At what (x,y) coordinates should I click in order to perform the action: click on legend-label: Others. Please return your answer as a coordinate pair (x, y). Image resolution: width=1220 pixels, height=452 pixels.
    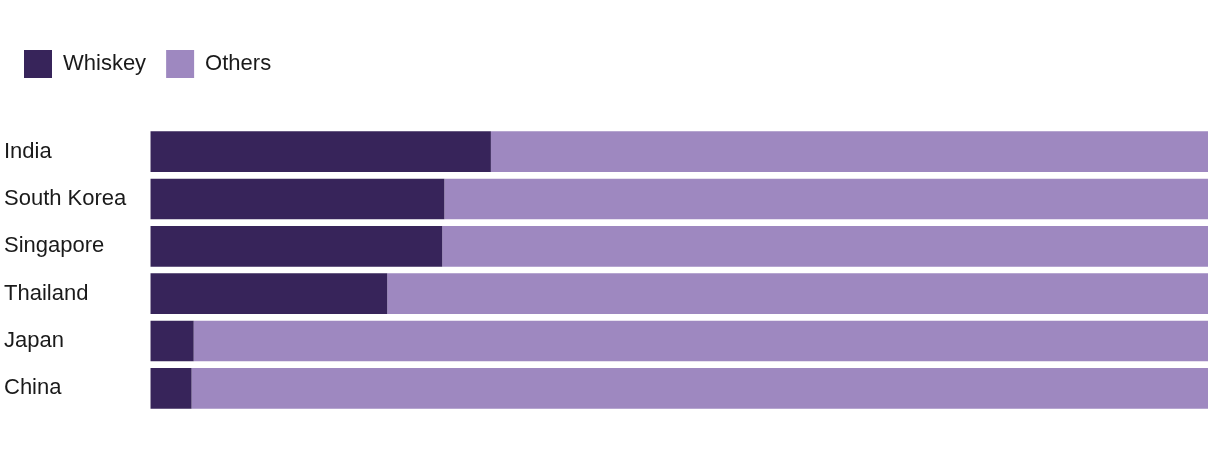
    Looking at the image, I should click on (238, 63).